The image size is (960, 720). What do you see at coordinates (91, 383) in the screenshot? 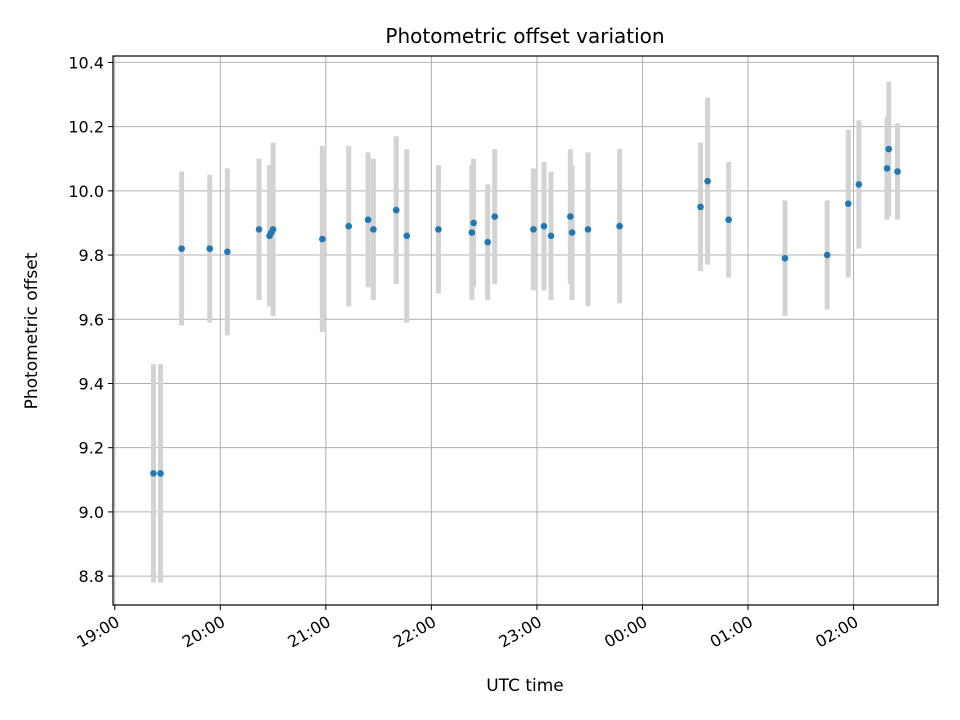
I see `y-tick-label: 9.4` at bounding box center [91, 383].